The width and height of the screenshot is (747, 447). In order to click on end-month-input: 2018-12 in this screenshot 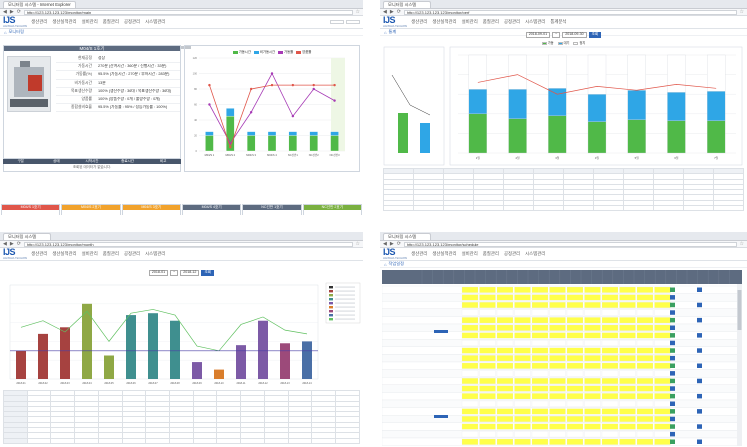, I will do `click(190, 273)`.